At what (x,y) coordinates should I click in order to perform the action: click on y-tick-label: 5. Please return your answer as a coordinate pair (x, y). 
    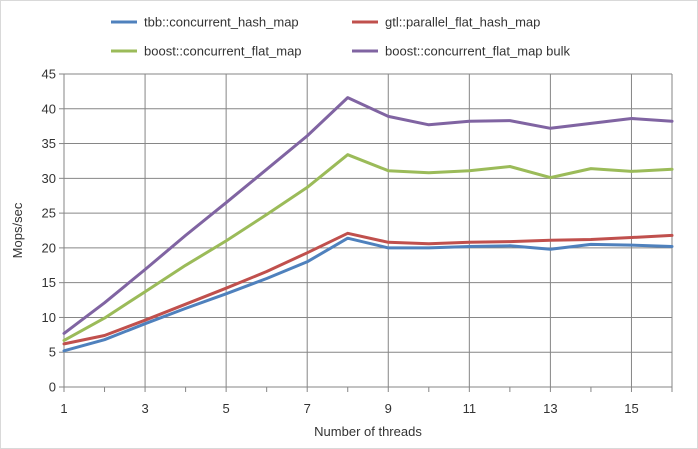
    Looking at the image, I should click on (52, 352).